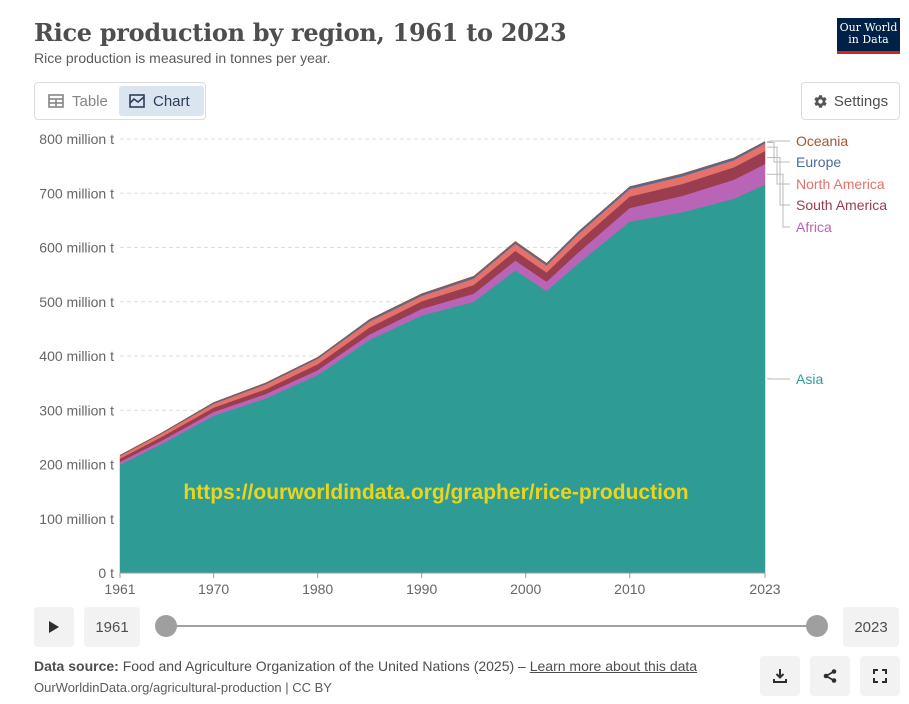 The height and width of the screenshot is (704, 909). I want to click on view-tabs: Table Chart, so click(120, 101).